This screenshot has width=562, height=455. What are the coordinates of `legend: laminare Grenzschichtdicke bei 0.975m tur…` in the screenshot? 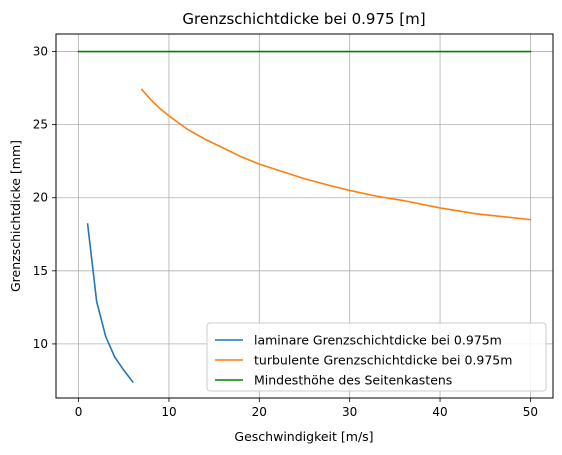 It's located at (376, 357).